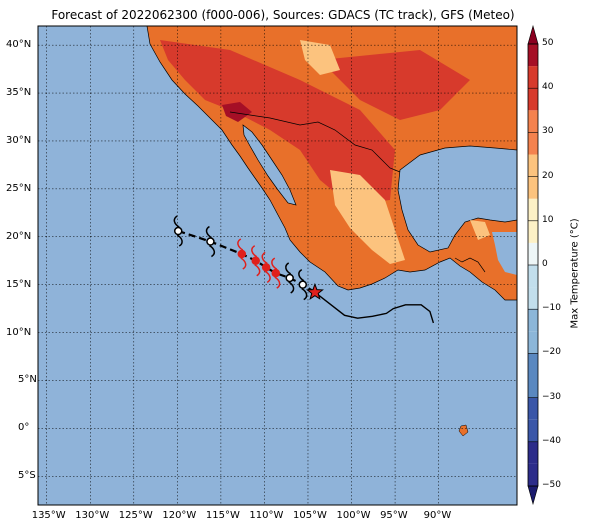 The width and height of the screenshot is (592, 529). Describe the element at coordinates (19, 236) in the screenshot. I see `lat-tick-label: 20°N` at that location.